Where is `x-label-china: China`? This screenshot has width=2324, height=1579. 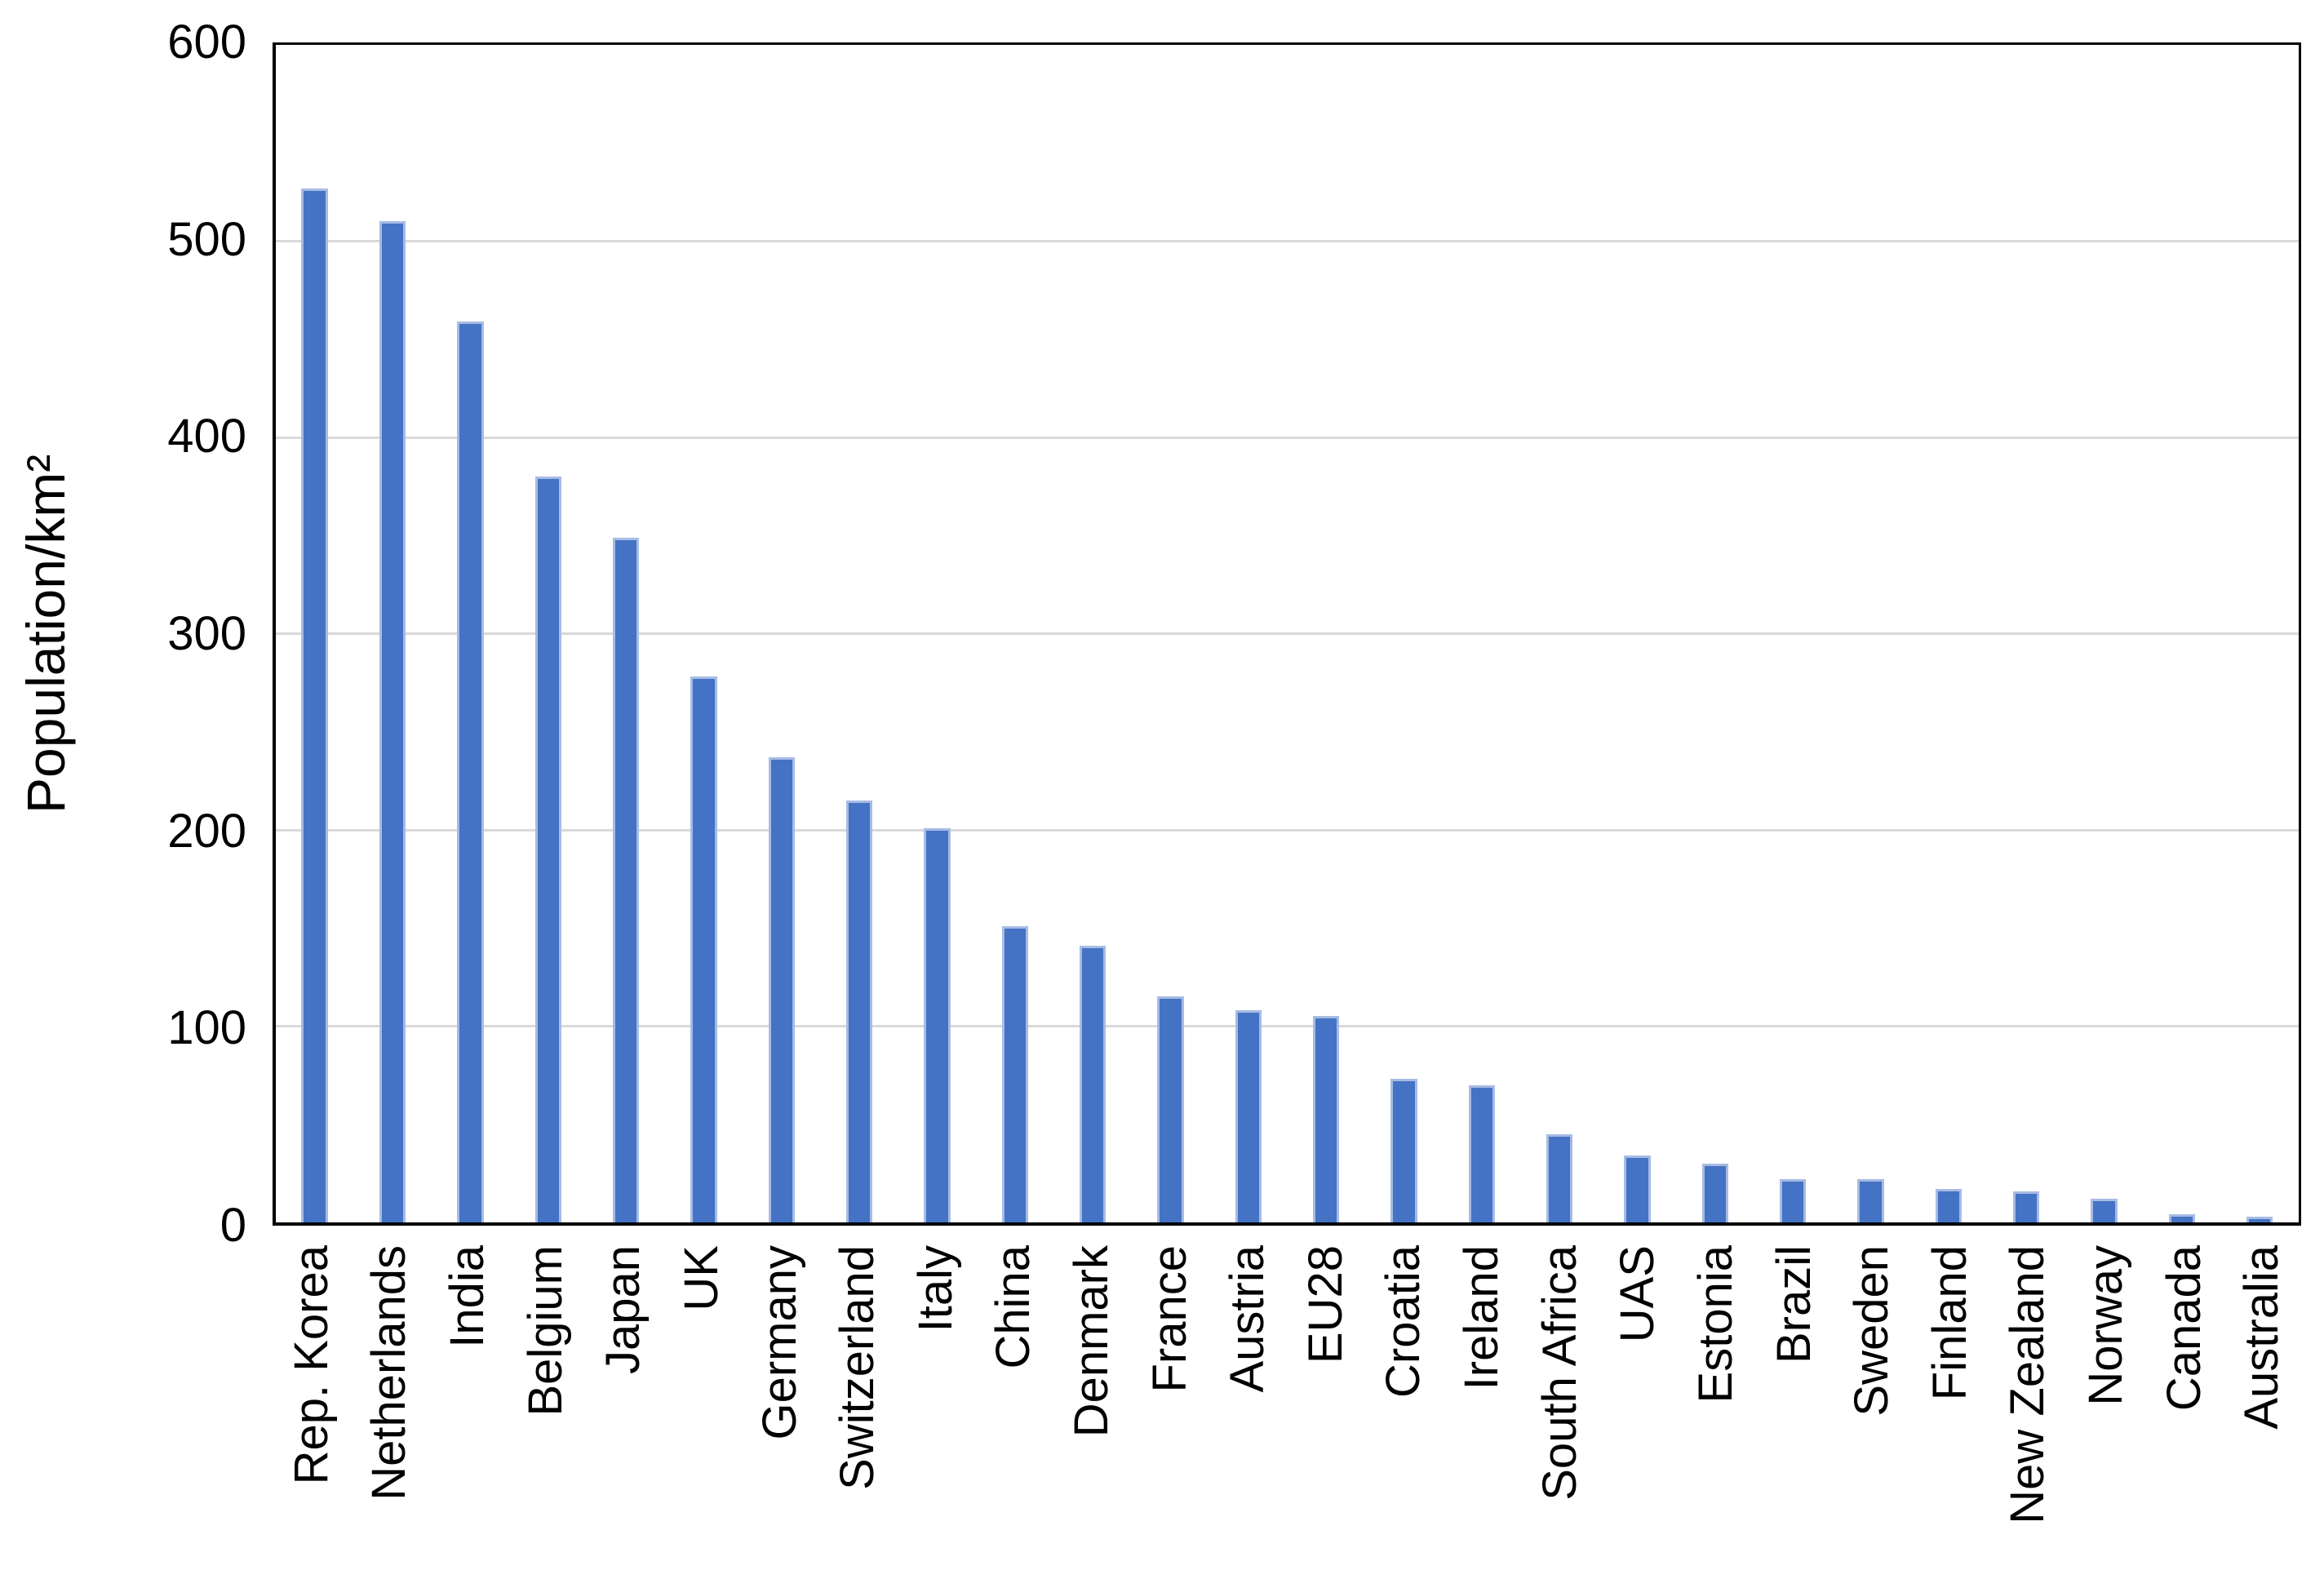 x-label-china: China is located at coordinates (1014, 1307).